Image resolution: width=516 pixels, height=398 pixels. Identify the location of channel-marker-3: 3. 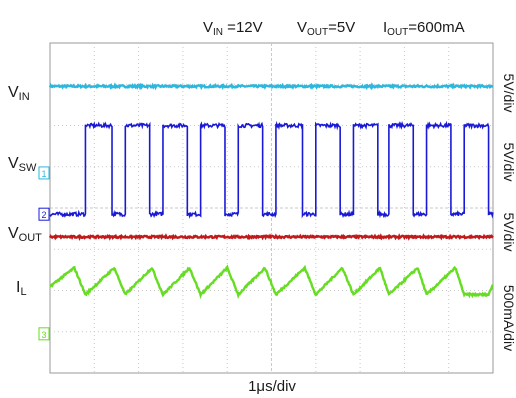
(44, 334).